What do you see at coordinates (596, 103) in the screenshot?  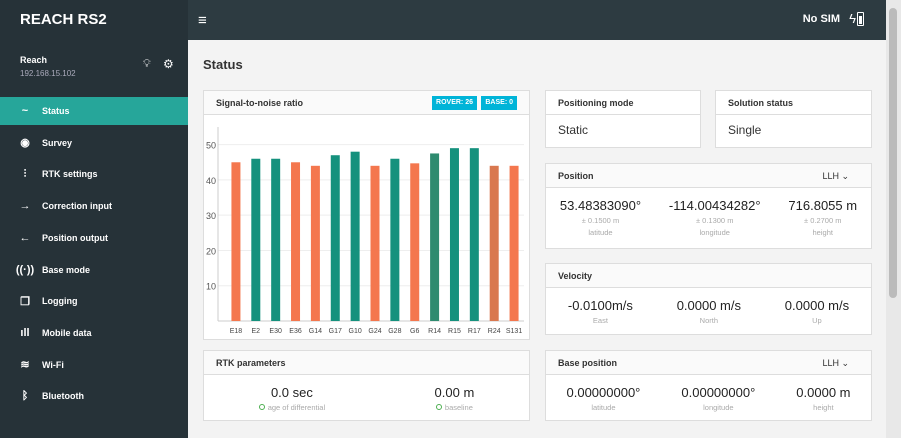 I see `positioning-mode-title: Positioning mode` at bounding box center [596, 103].